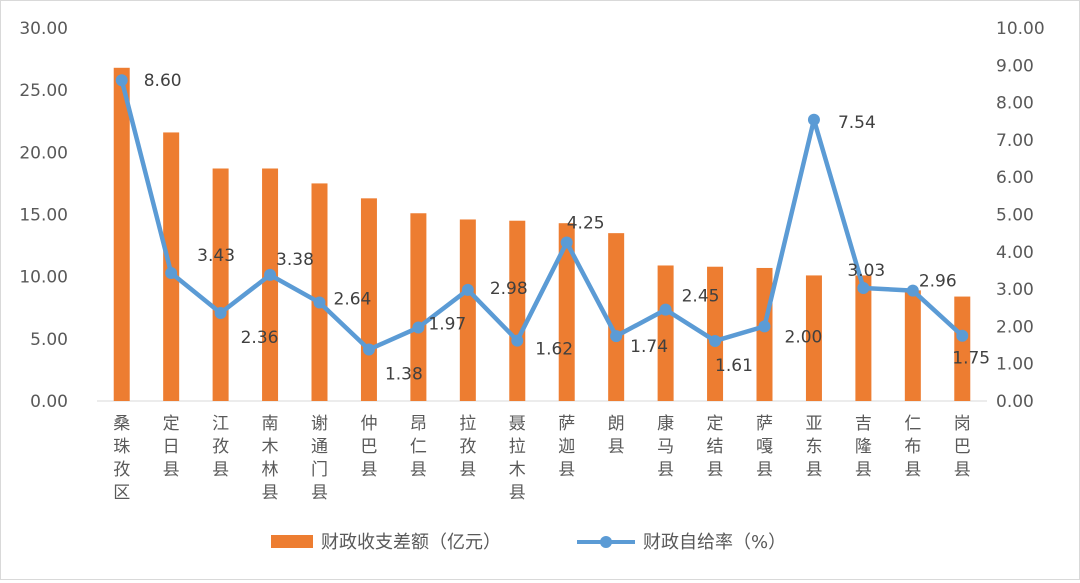 Image resolution: width=1080 pixels, height=583 pixels. I want to click on category-label: 桑珠孜区, so click(121, 458).